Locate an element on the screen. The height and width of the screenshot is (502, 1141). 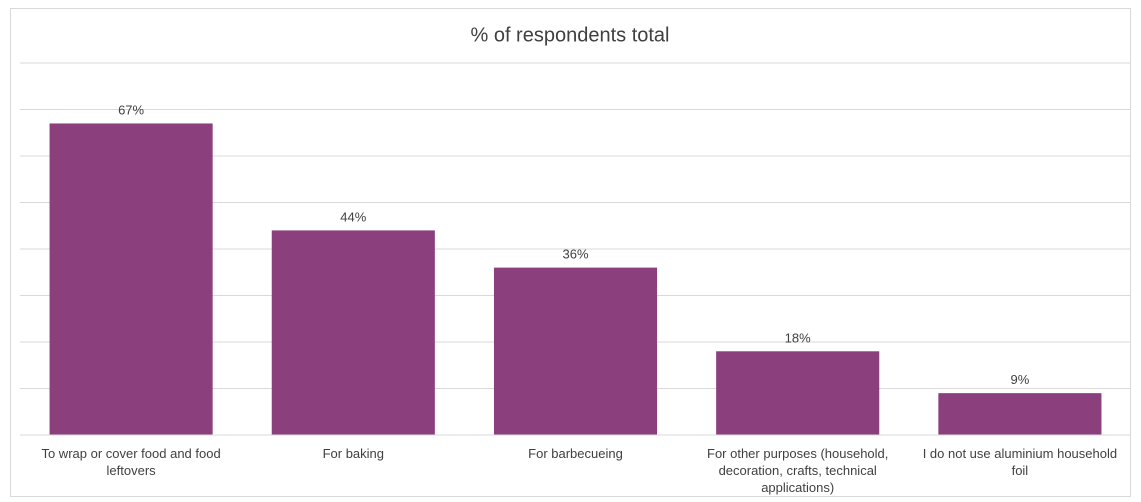
value-label: 44% is located at coordinates (353, 216).